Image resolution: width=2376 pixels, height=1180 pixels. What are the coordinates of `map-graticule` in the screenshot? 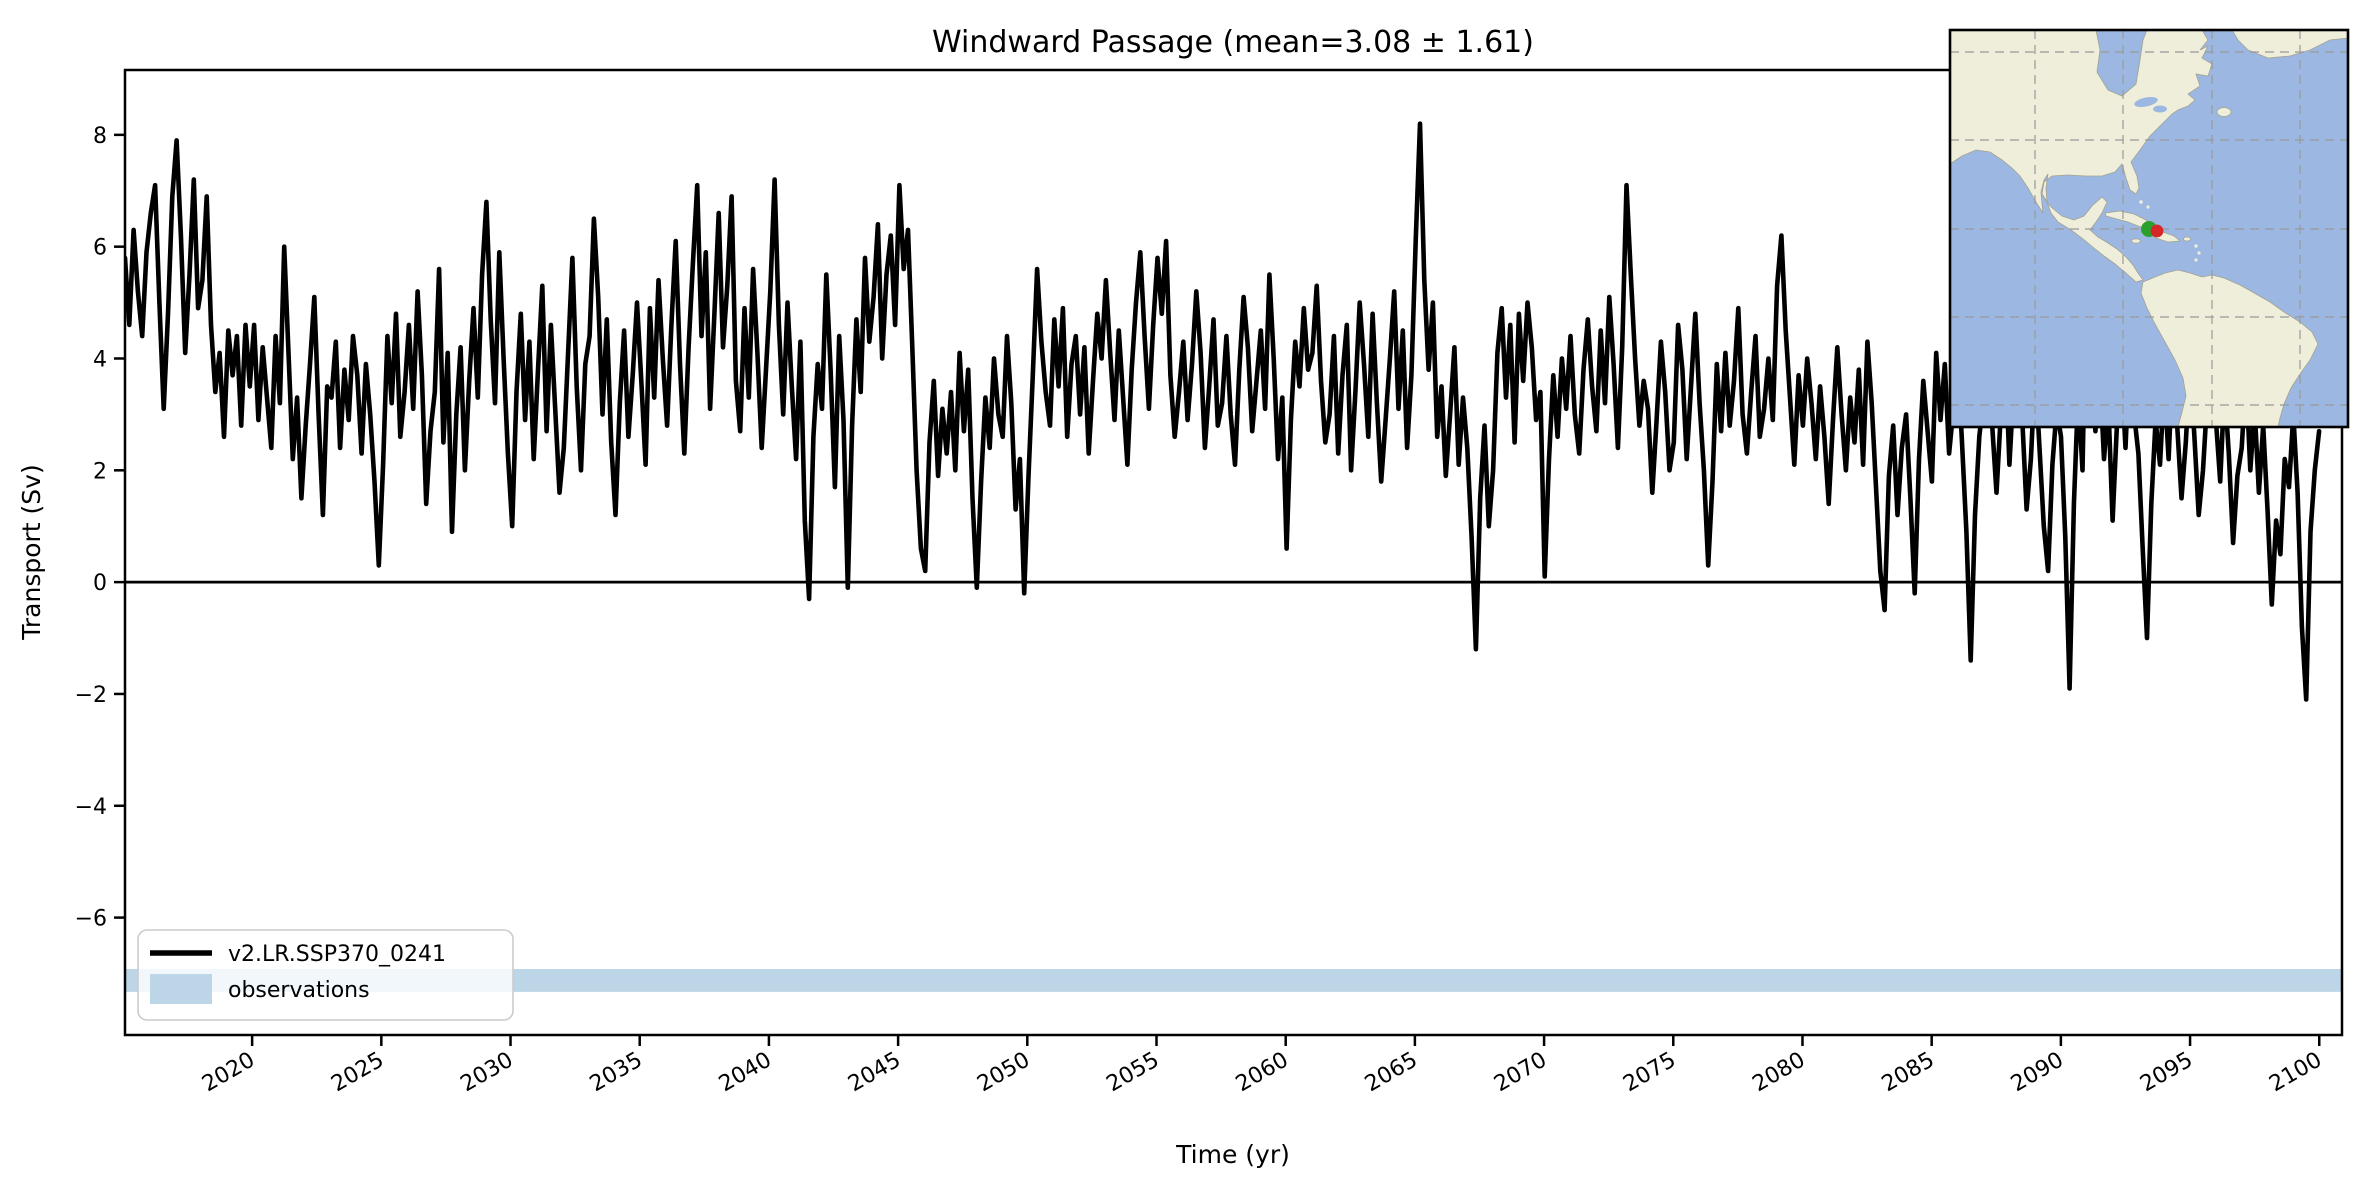 It's located at (2149, 228).